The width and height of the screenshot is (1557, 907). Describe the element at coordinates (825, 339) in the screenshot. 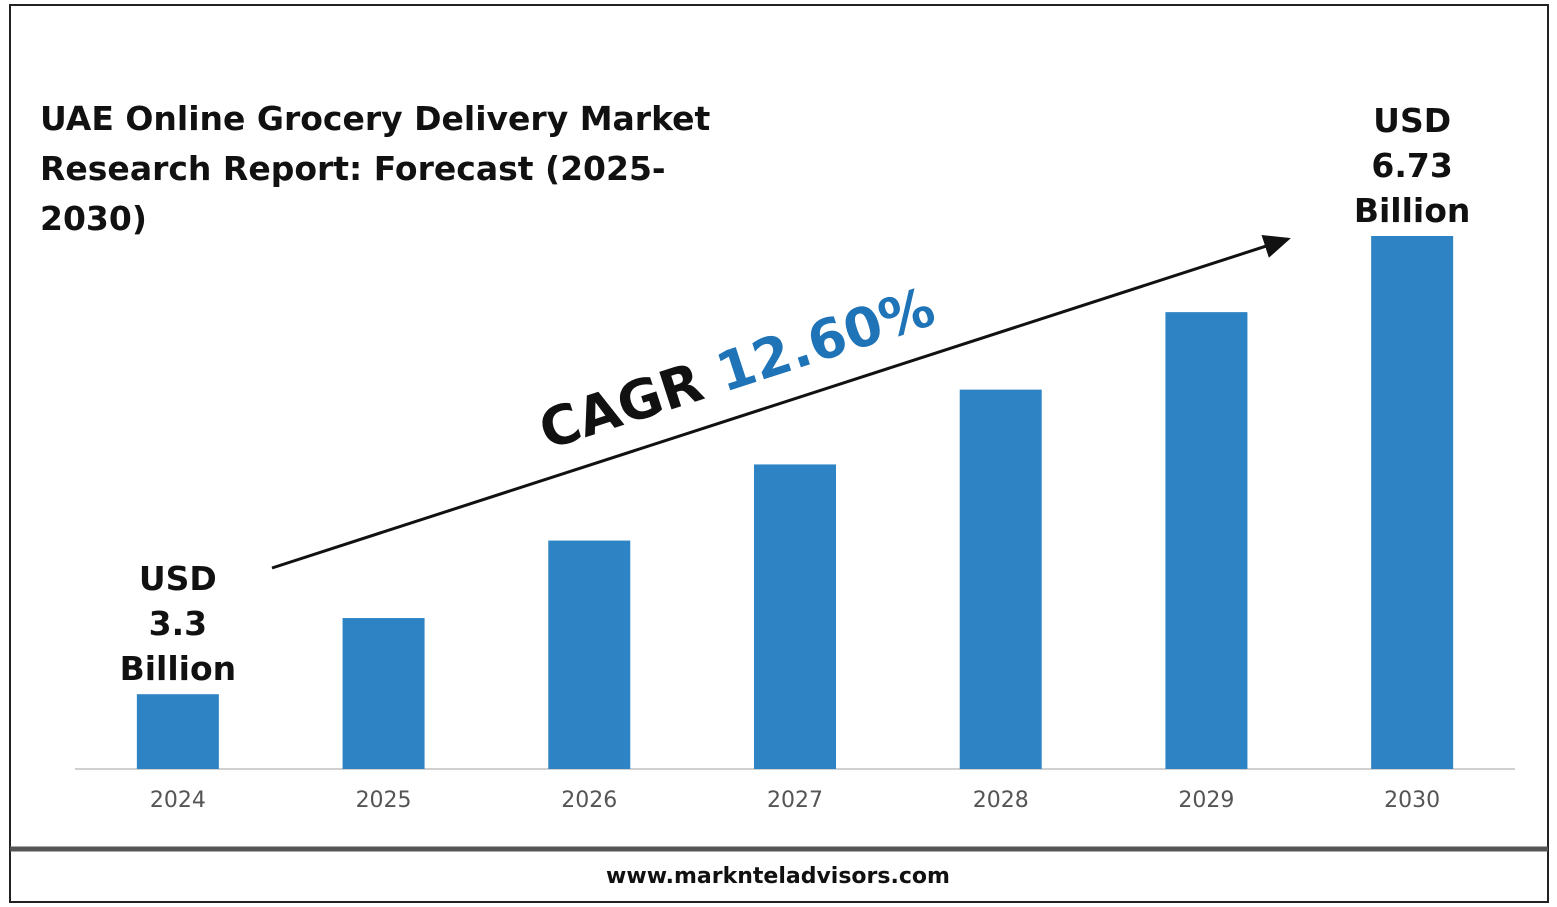

I see `cagr-value: 12.60%` at that location.